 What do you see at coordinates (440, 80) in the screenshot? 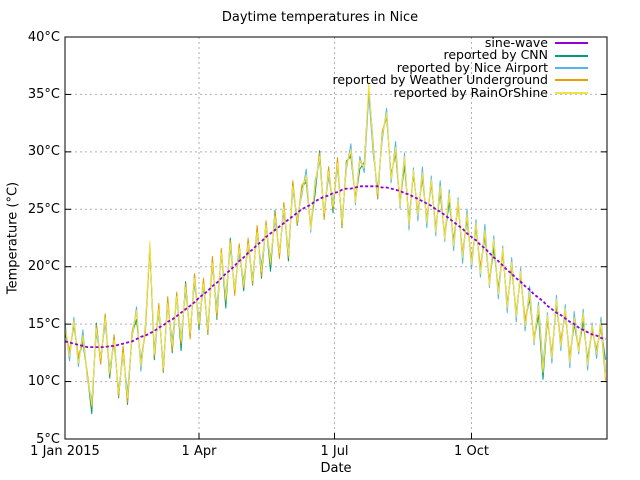
I see `legend-label: reported by Weather Underground` at bounding box center [440, 80].